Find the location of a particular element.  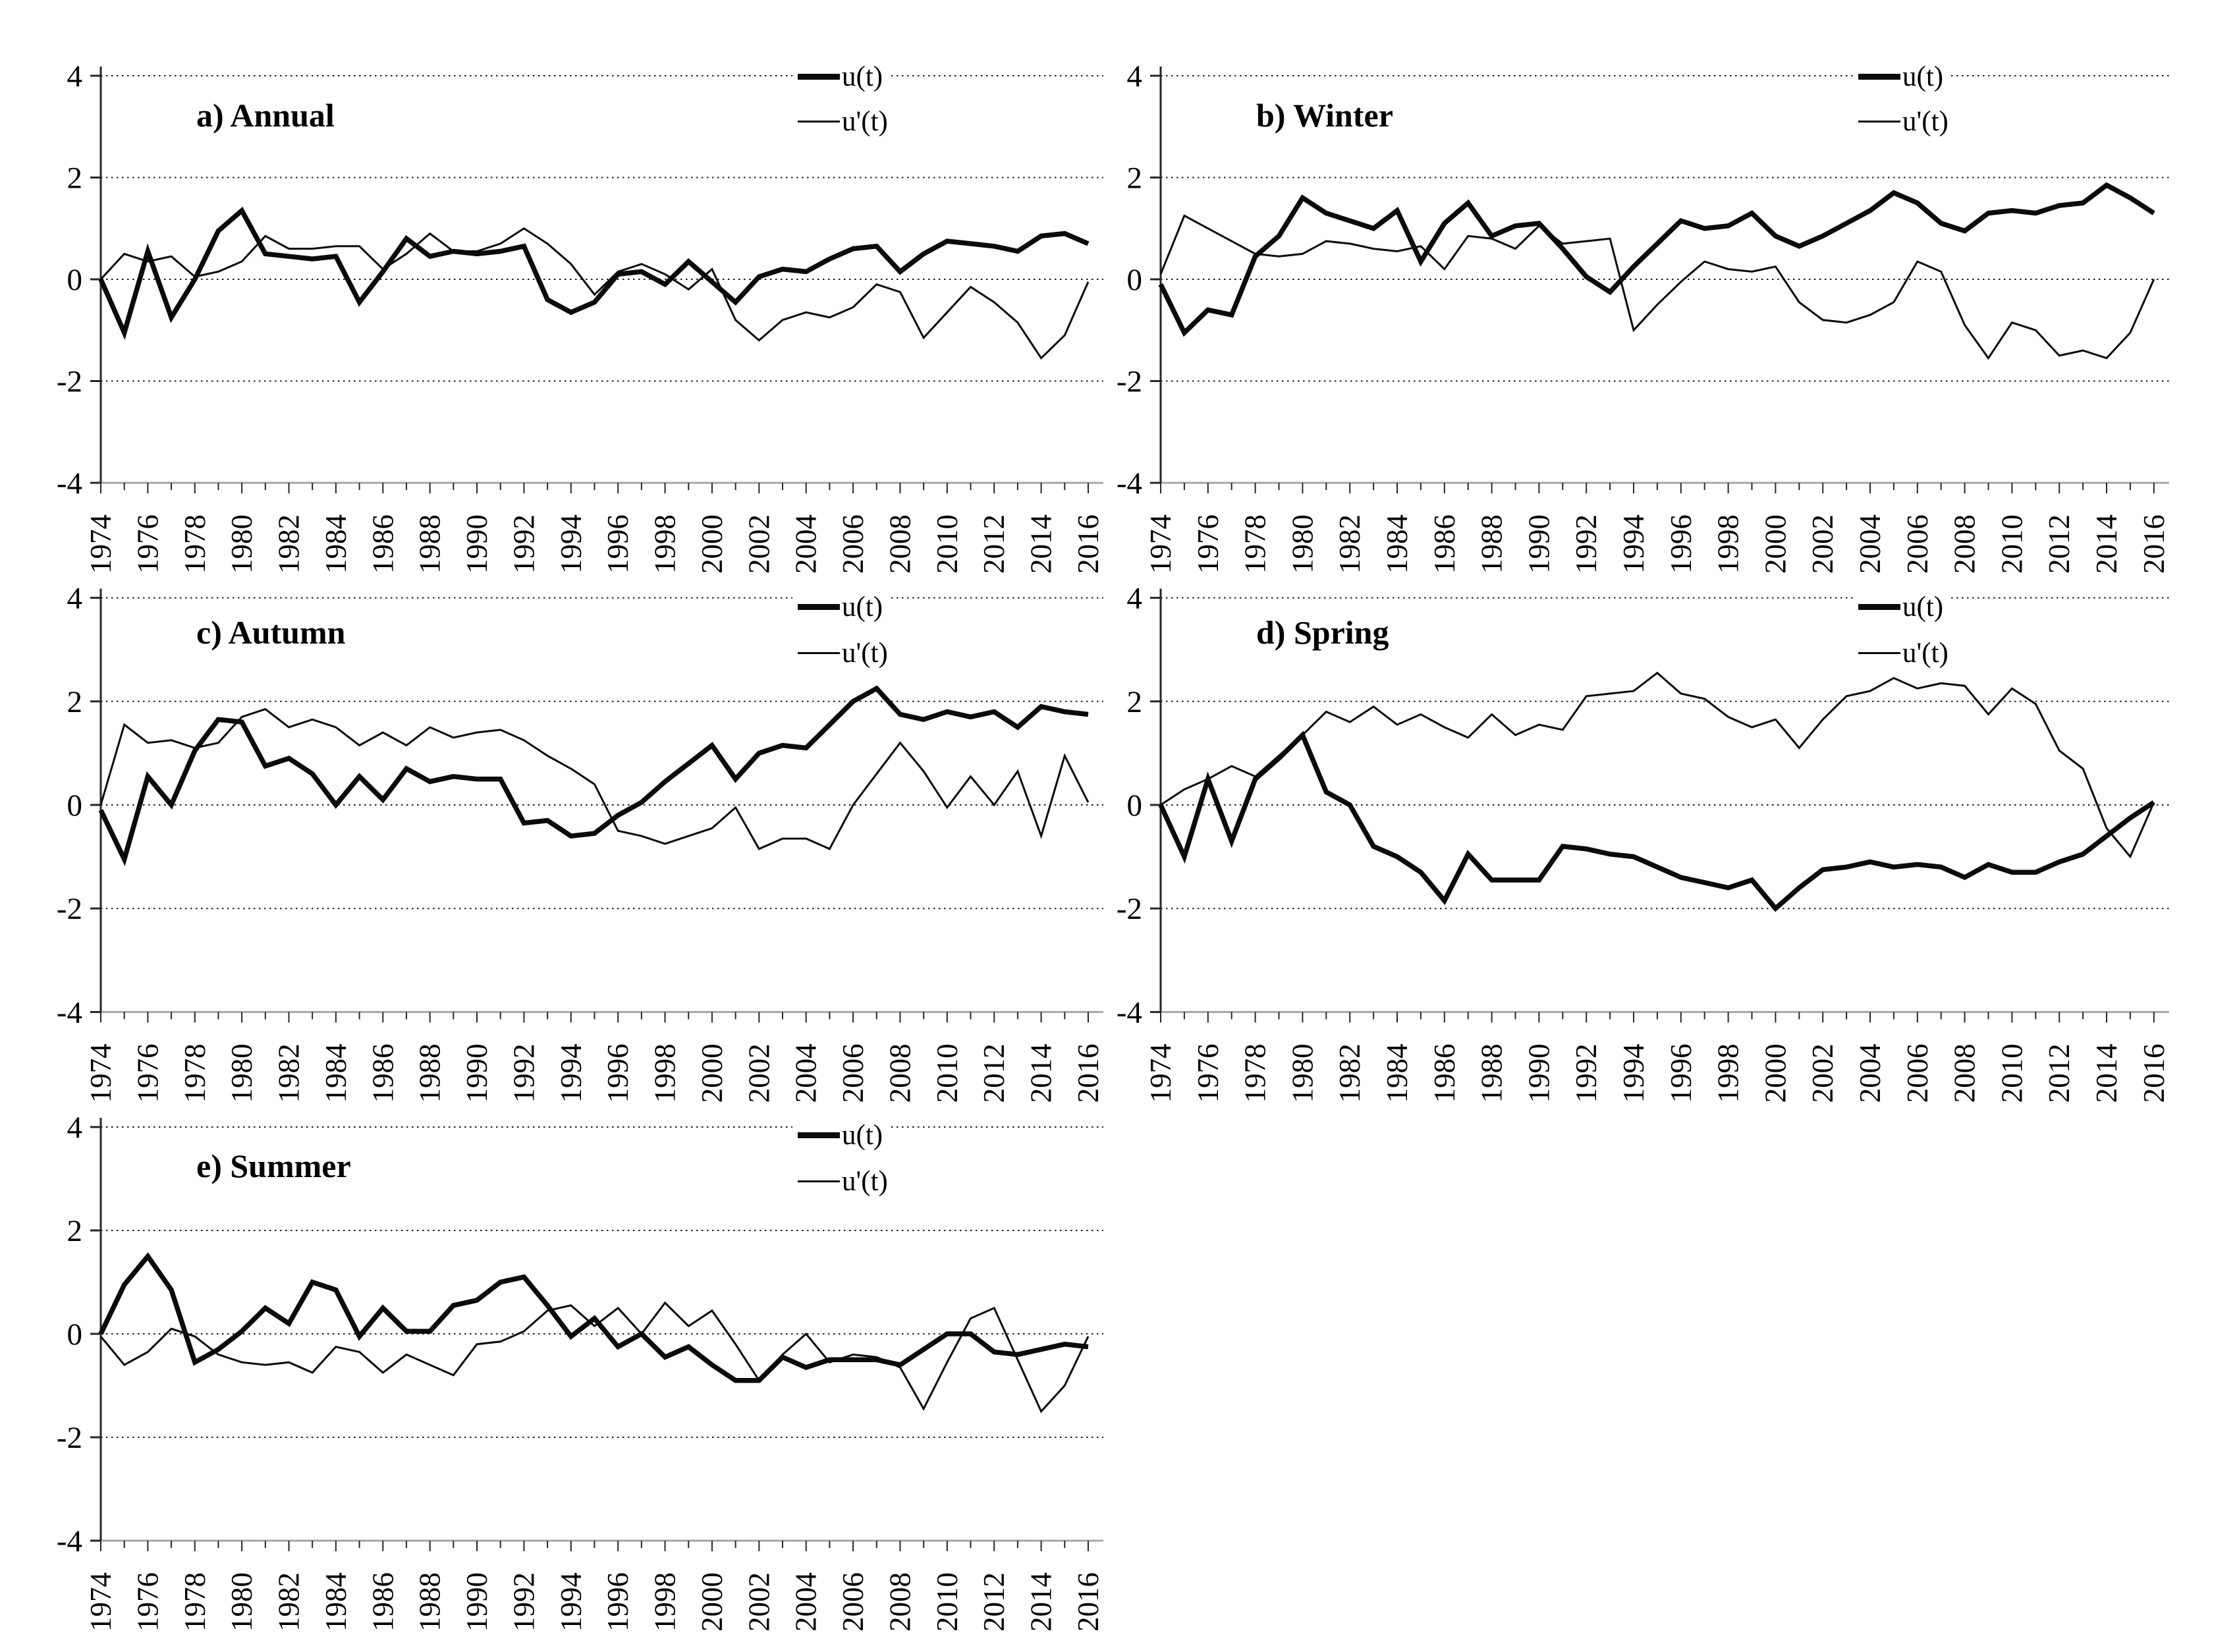

thick-line-swatch-icon is located at coordinates (819, 1135).